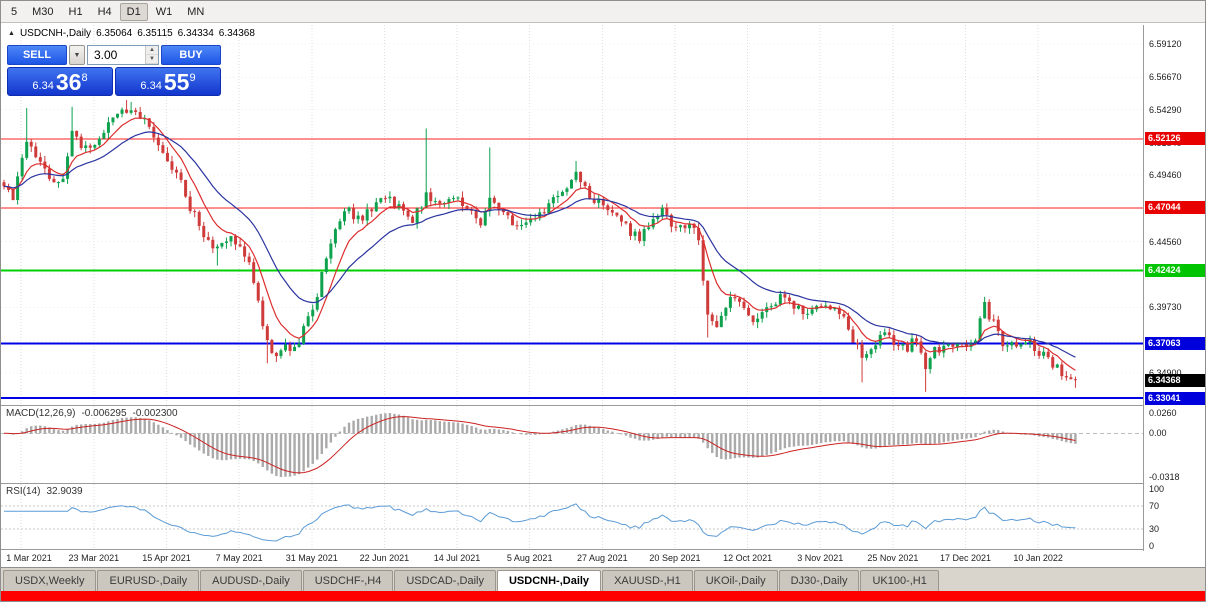 The image size is (1206, 602). I want to click on timeframe-d1: D1, so click(133, 11).